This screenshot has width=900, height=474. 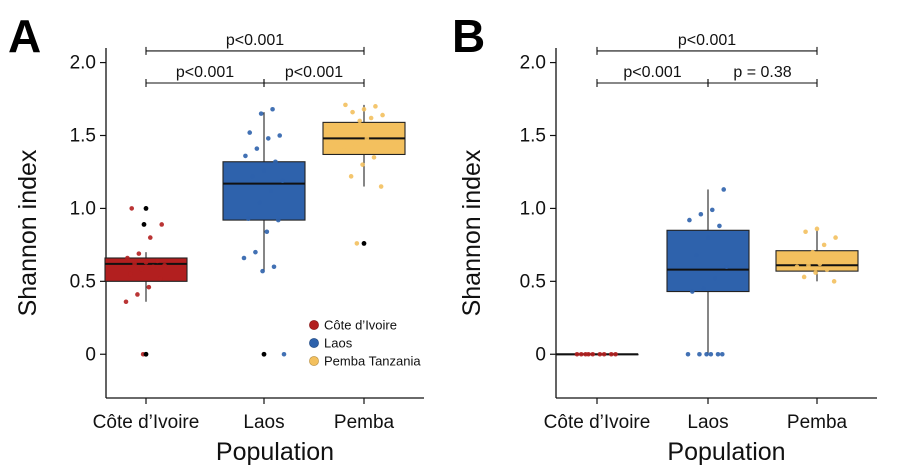 What do you see at coordinates (264, 354) in the screenshot?
I see `panel-a-outlier-laos` at bounding box center [264, 354].